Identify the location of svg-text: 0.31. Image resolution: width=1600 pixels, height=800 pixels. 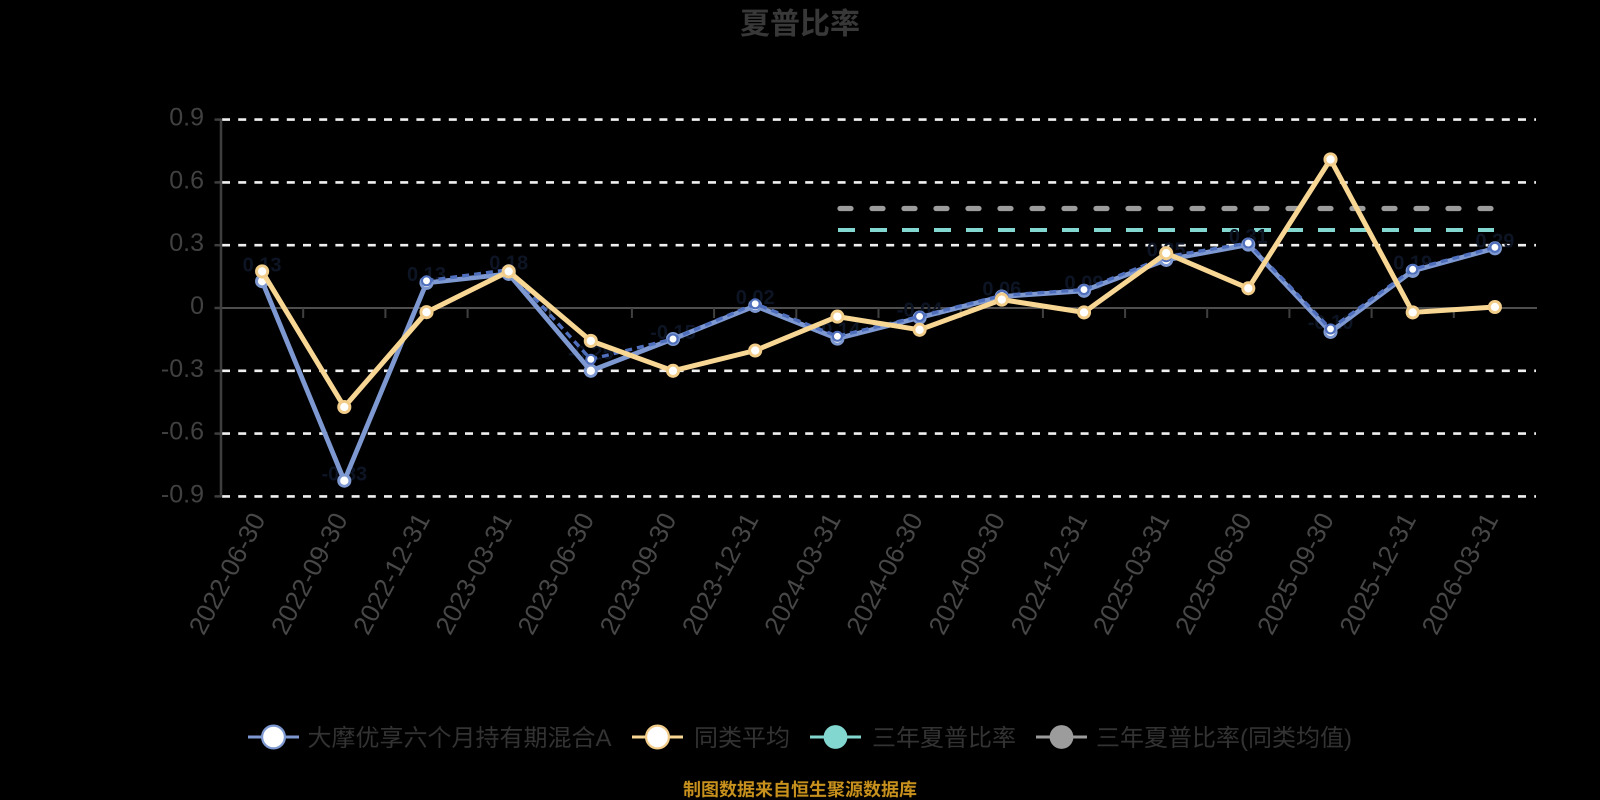
(1248, 237).